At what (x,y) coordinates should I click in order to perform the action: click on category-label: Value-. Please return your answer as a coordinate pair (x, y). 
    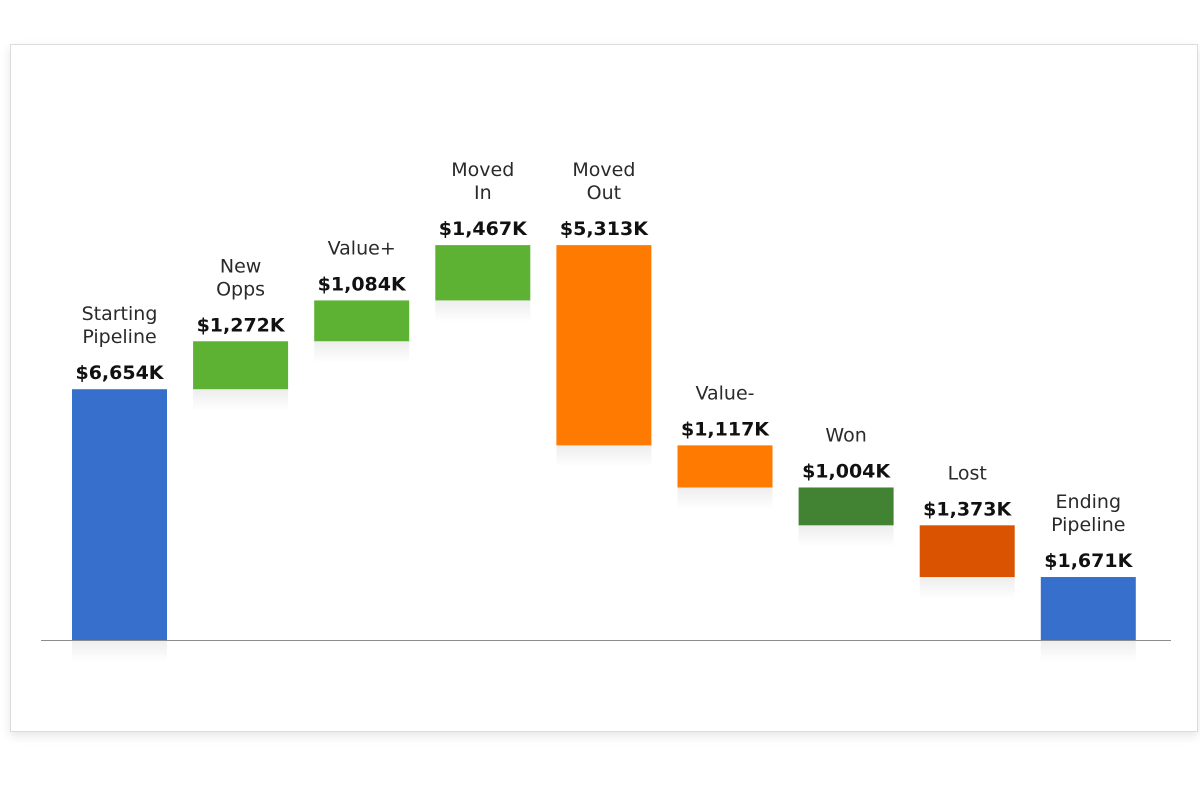
    Looking at the image, I should click on (724, 393).